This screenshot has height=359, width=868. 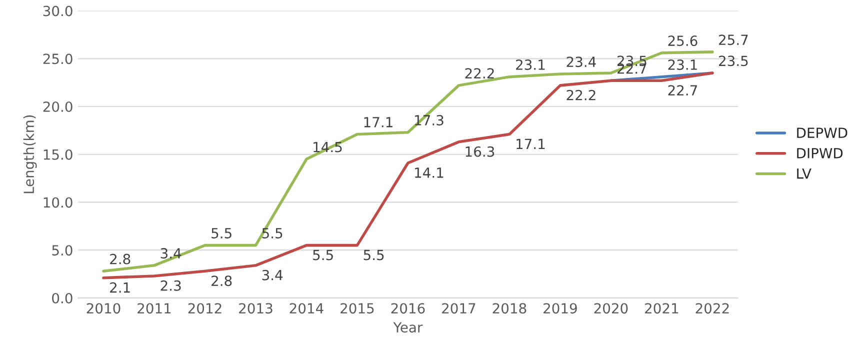 I want to click on x-tick-label: 2017, so click(x=459, y=308).